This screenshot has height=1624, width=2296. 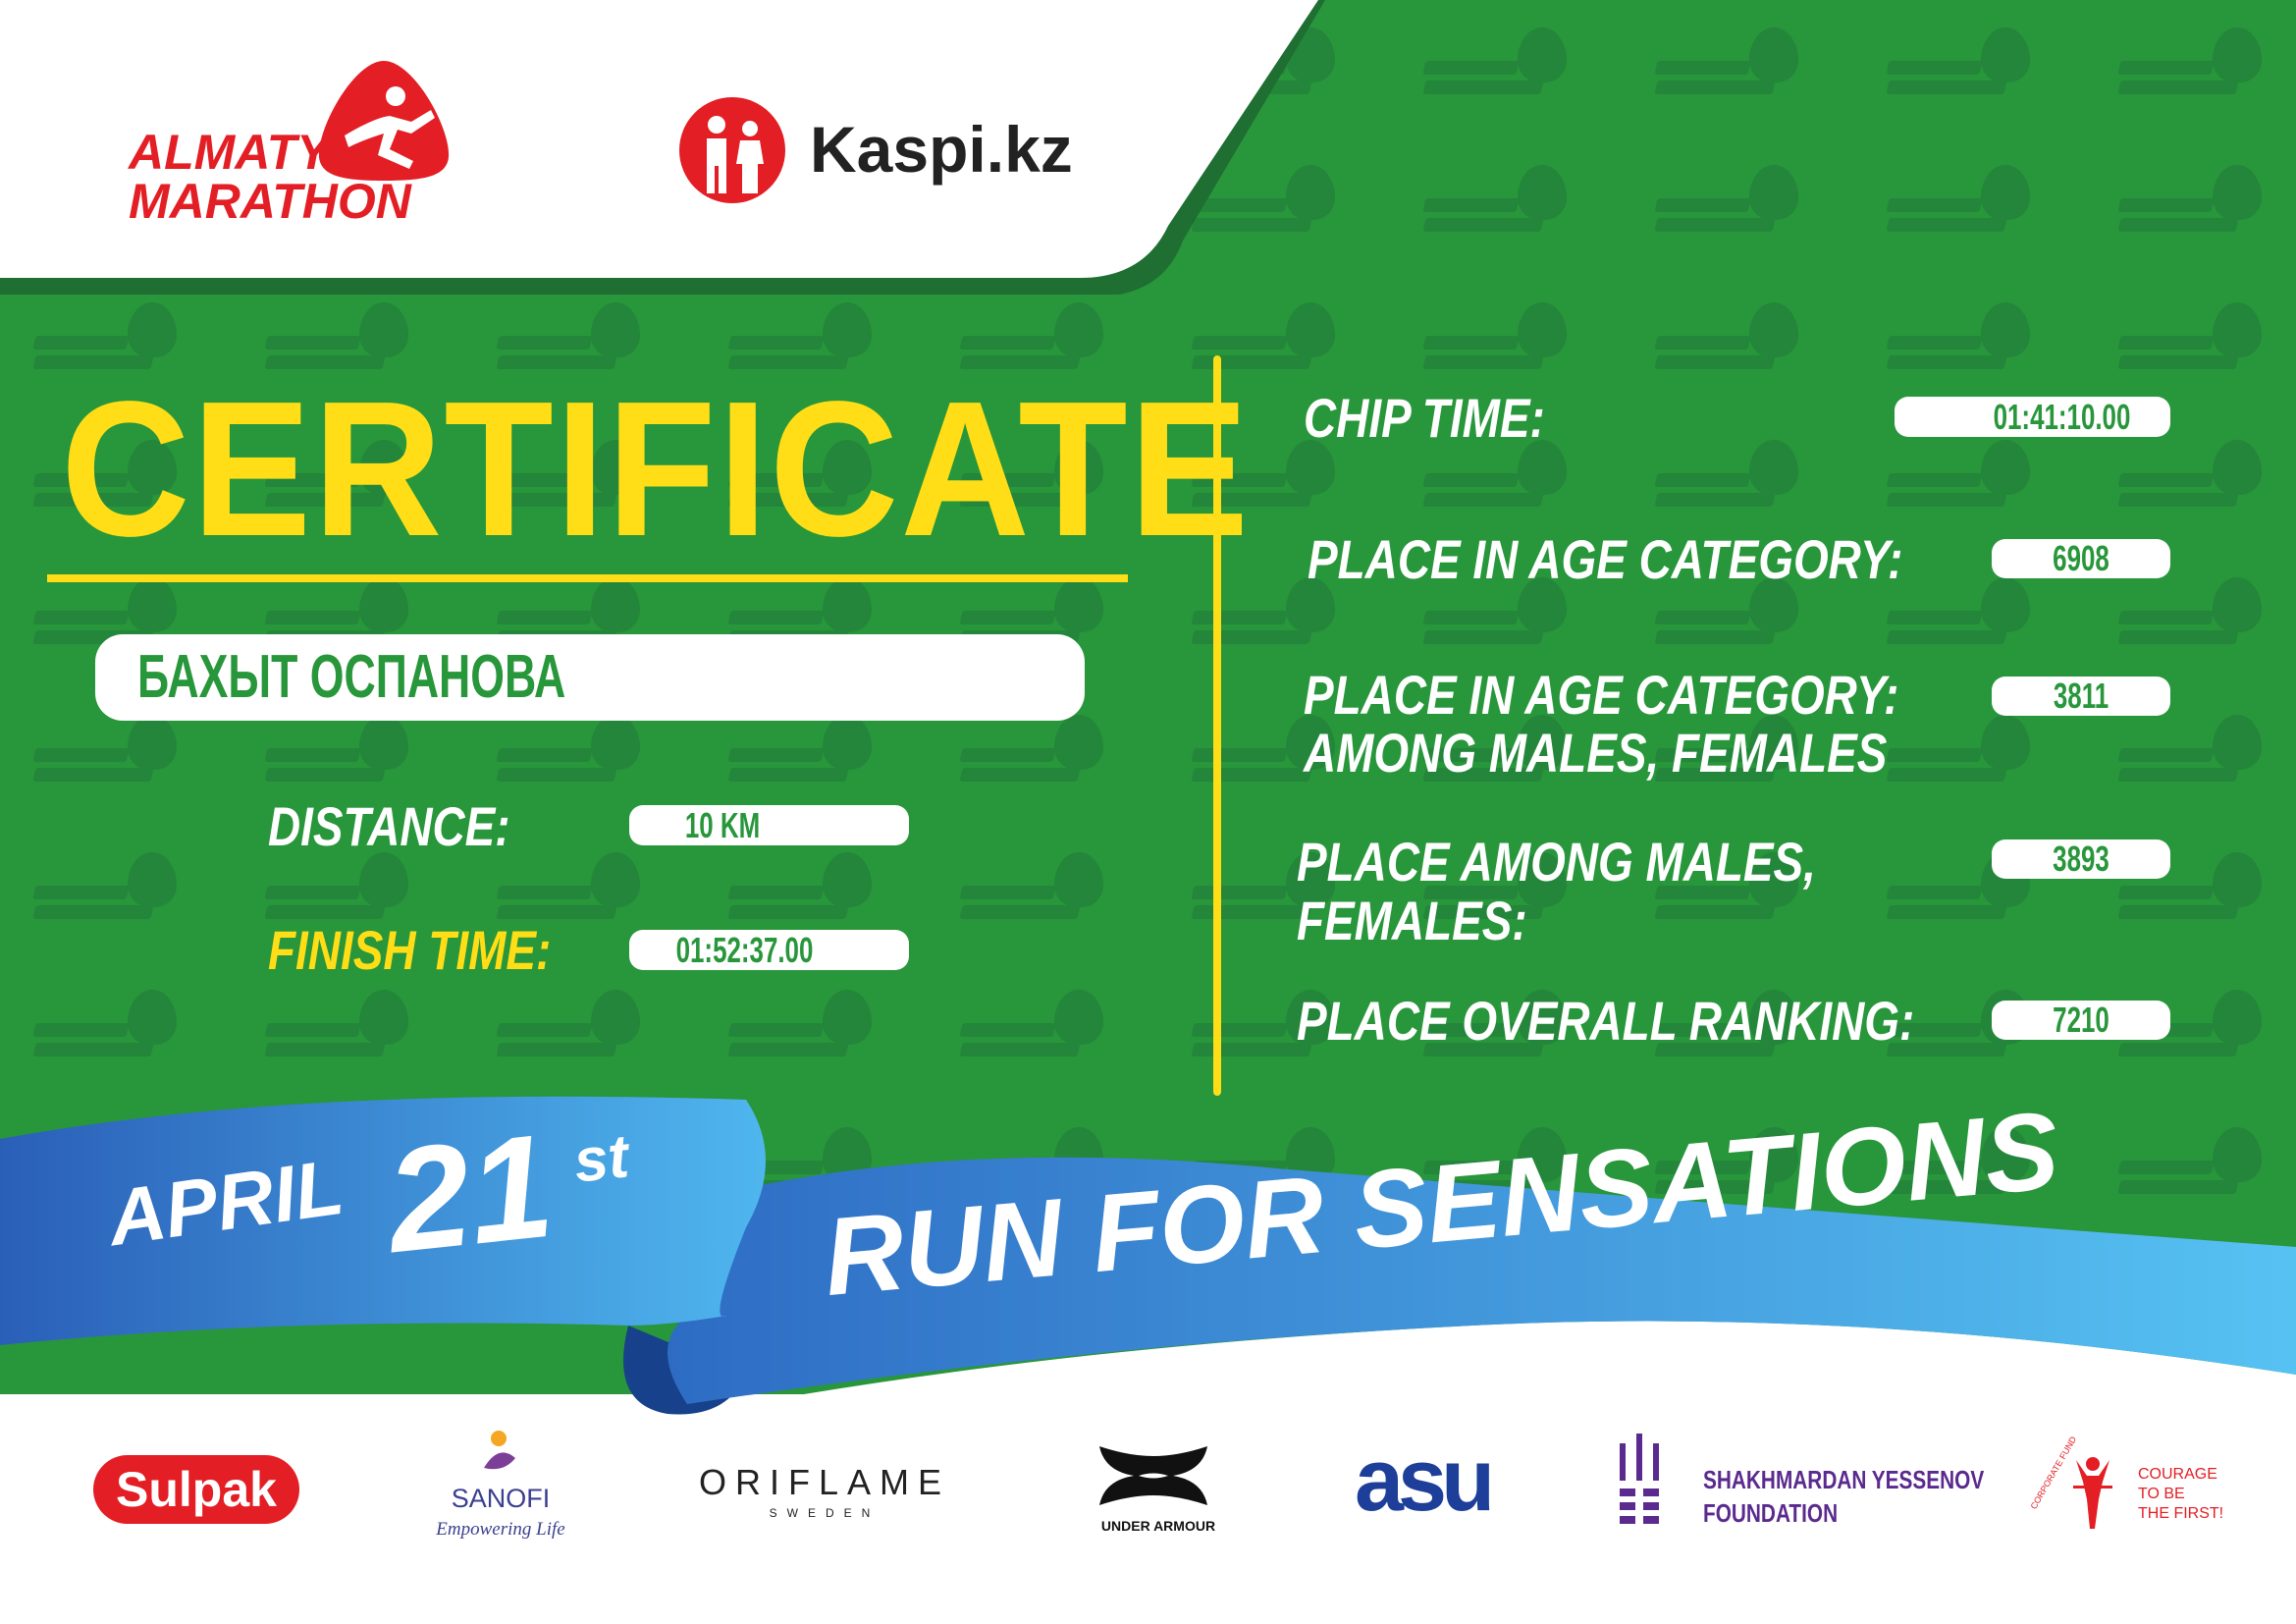 What do you see at coordinates (1557, 862) in the screenshot?
I see `place-gender-label-line1: PLACE AMONG MALES,` at bounding box center [1557, 862].